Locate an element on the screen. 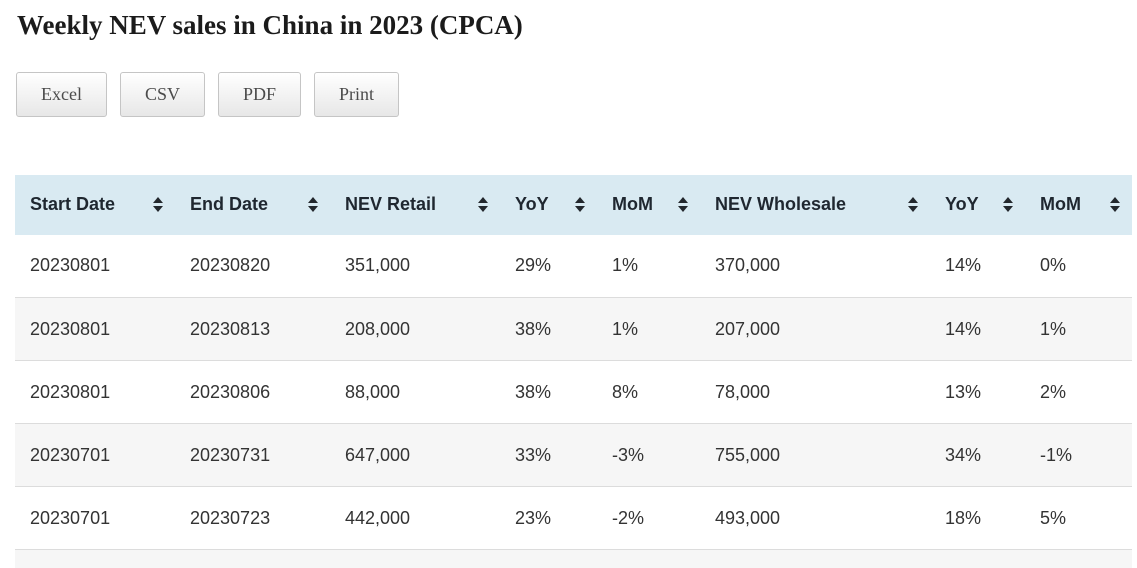 Image resolution: width=1137 pixels, height=568 pixels. page-title: Weekly NEV sales in China in 2023 (CPCA) is located at coordinates (270, 25).